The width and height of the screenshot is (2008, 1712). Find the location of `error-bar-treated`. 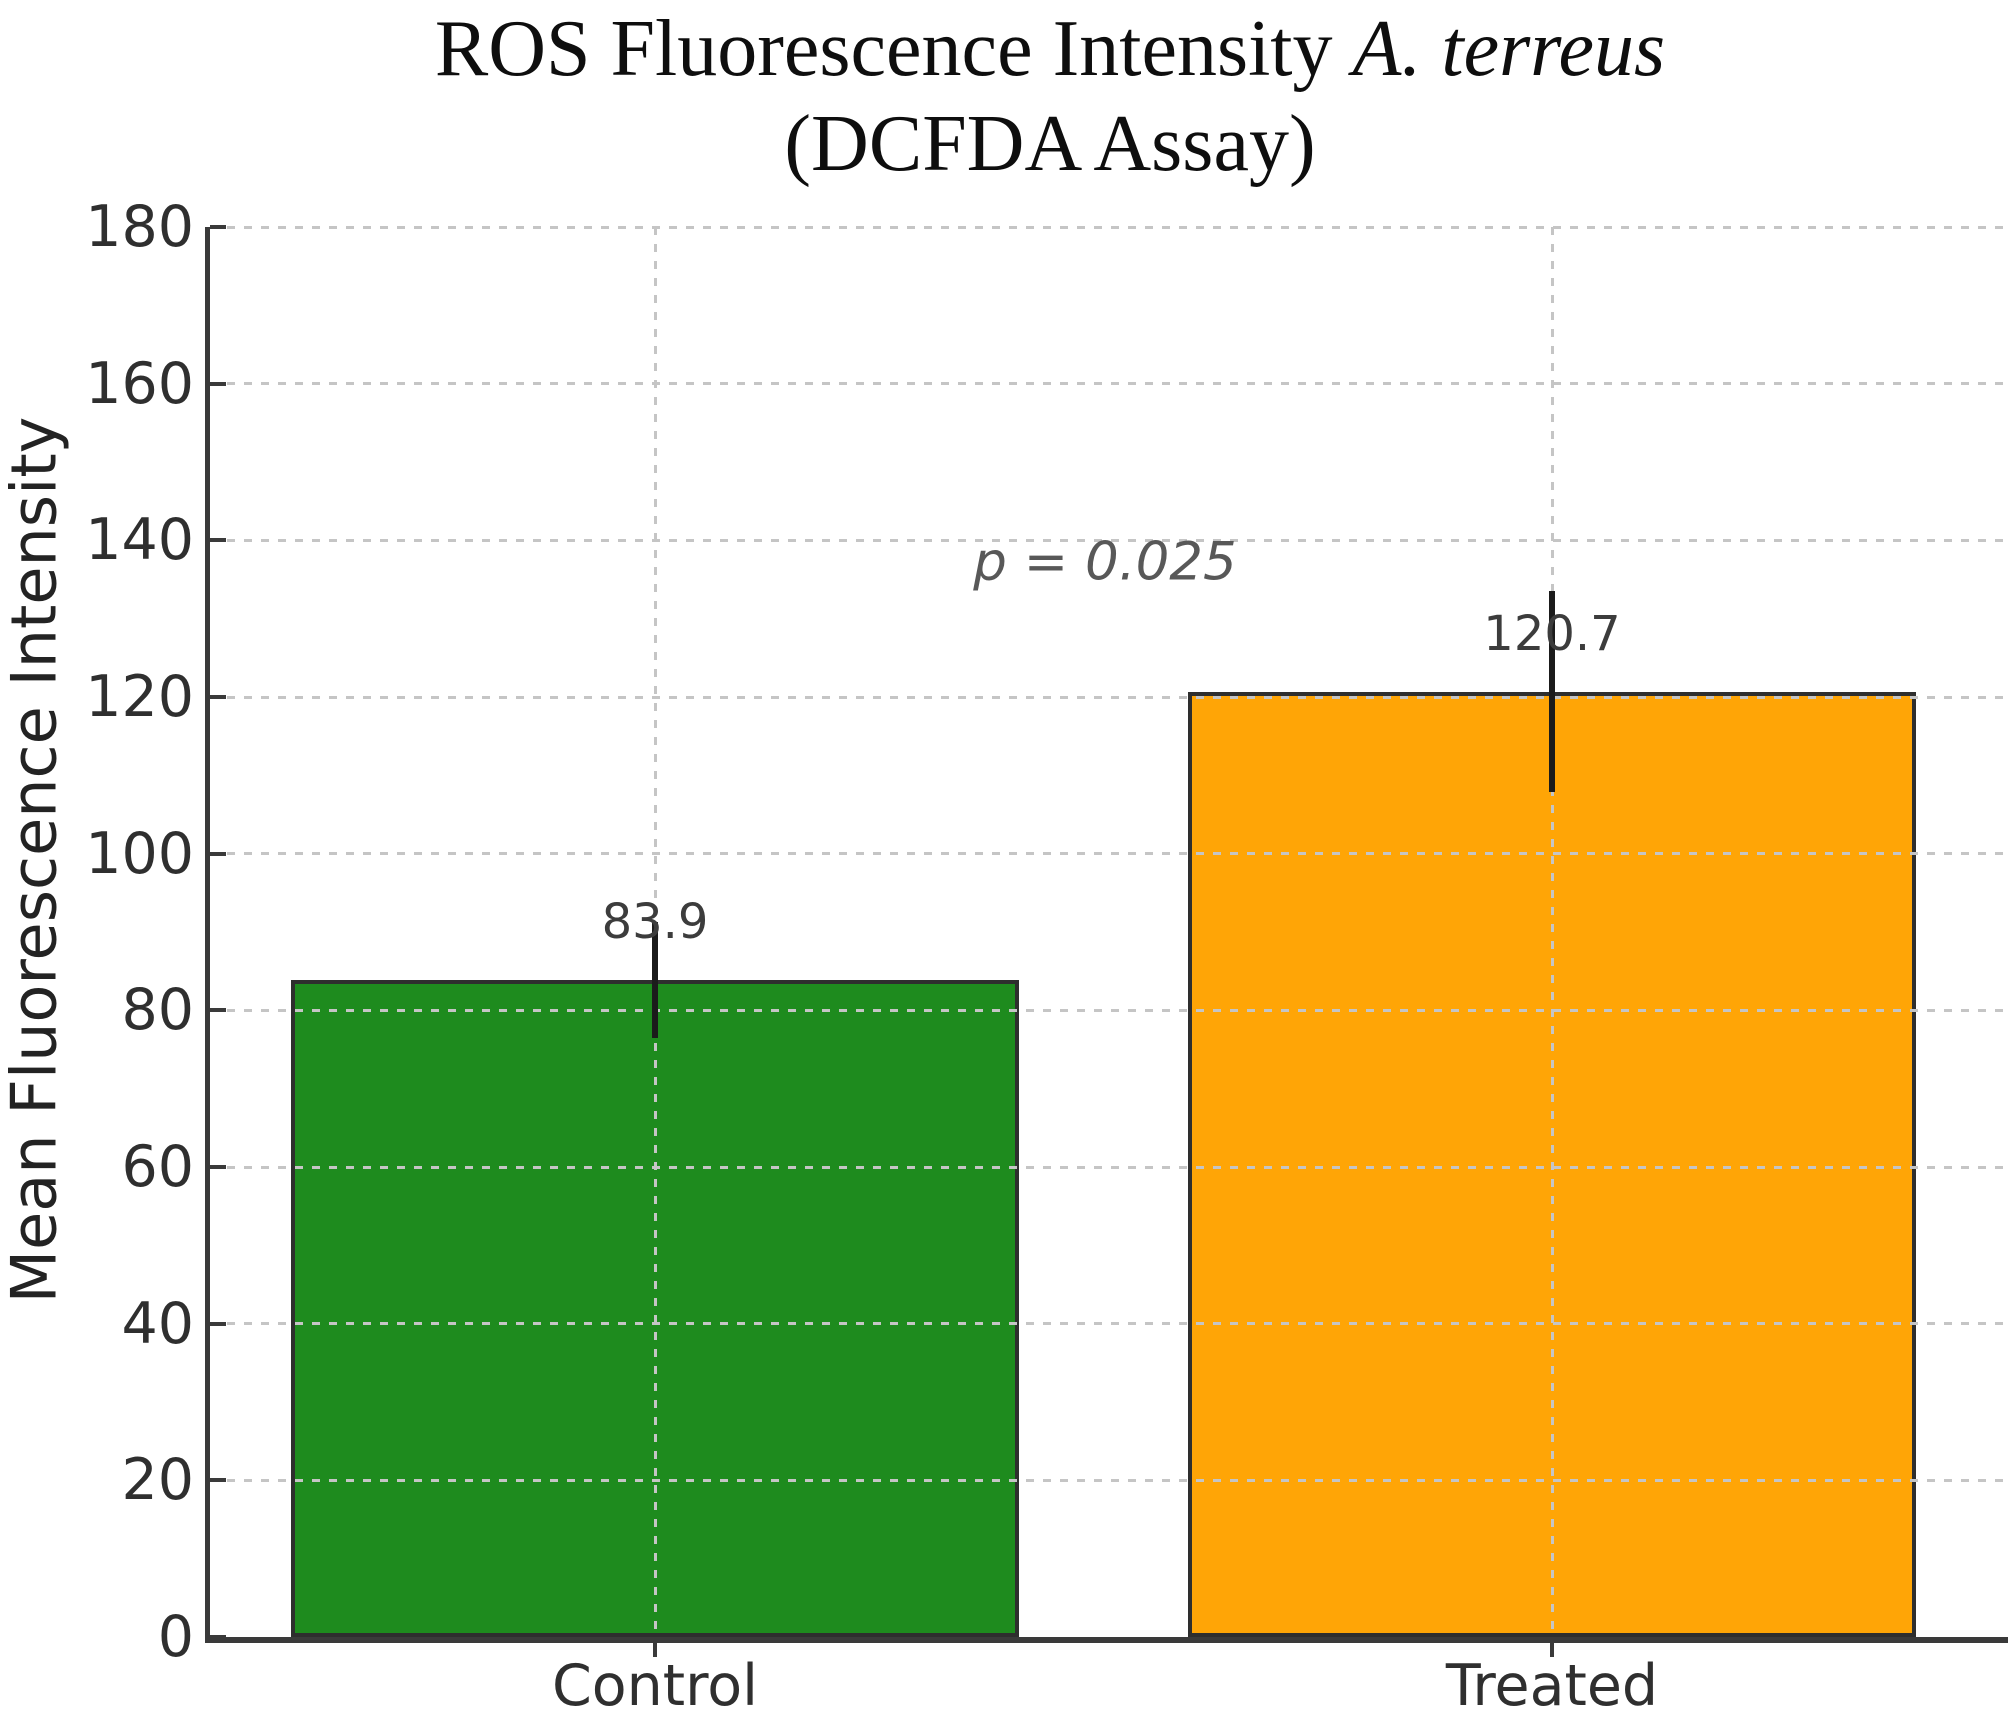

error-bar-treated is located at coordinates (1552, 691).